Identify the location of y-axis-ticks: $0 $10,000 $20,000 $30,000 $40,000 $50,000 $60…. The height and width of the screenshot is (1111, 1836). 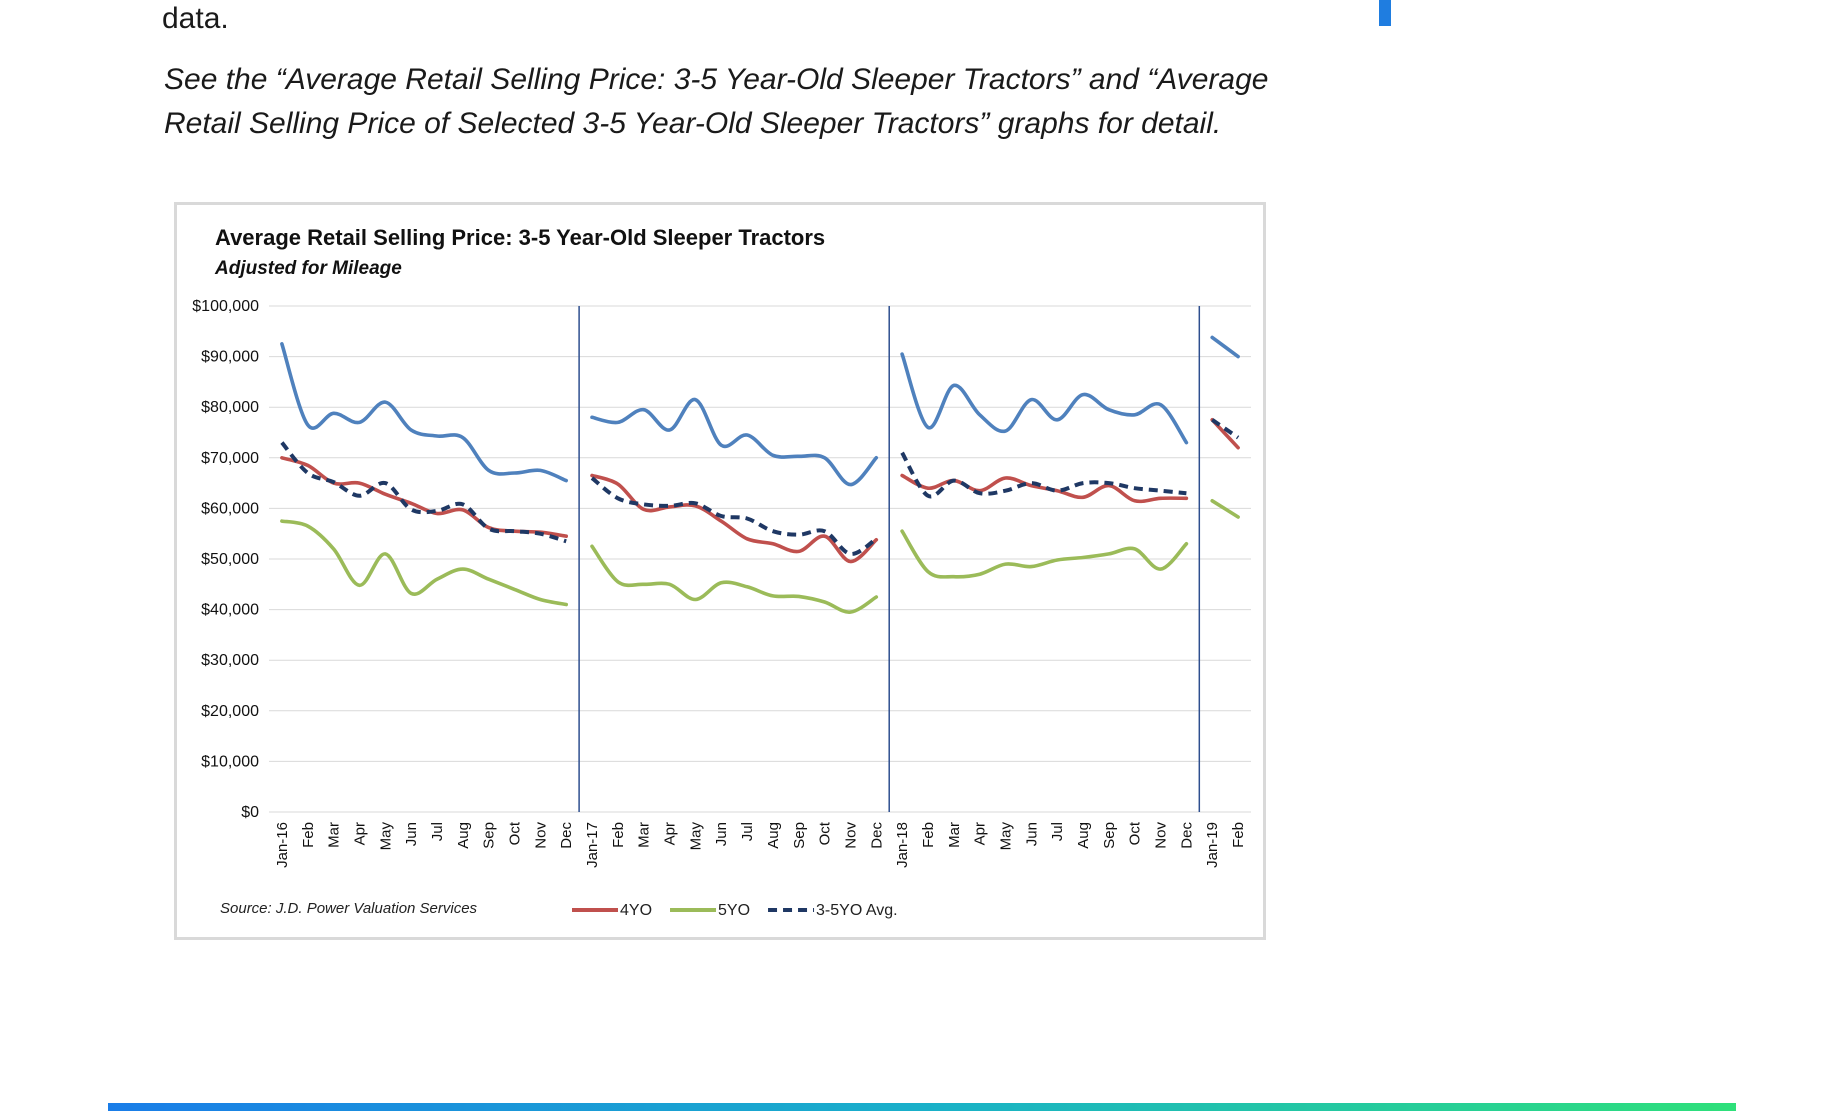
(225, 559).